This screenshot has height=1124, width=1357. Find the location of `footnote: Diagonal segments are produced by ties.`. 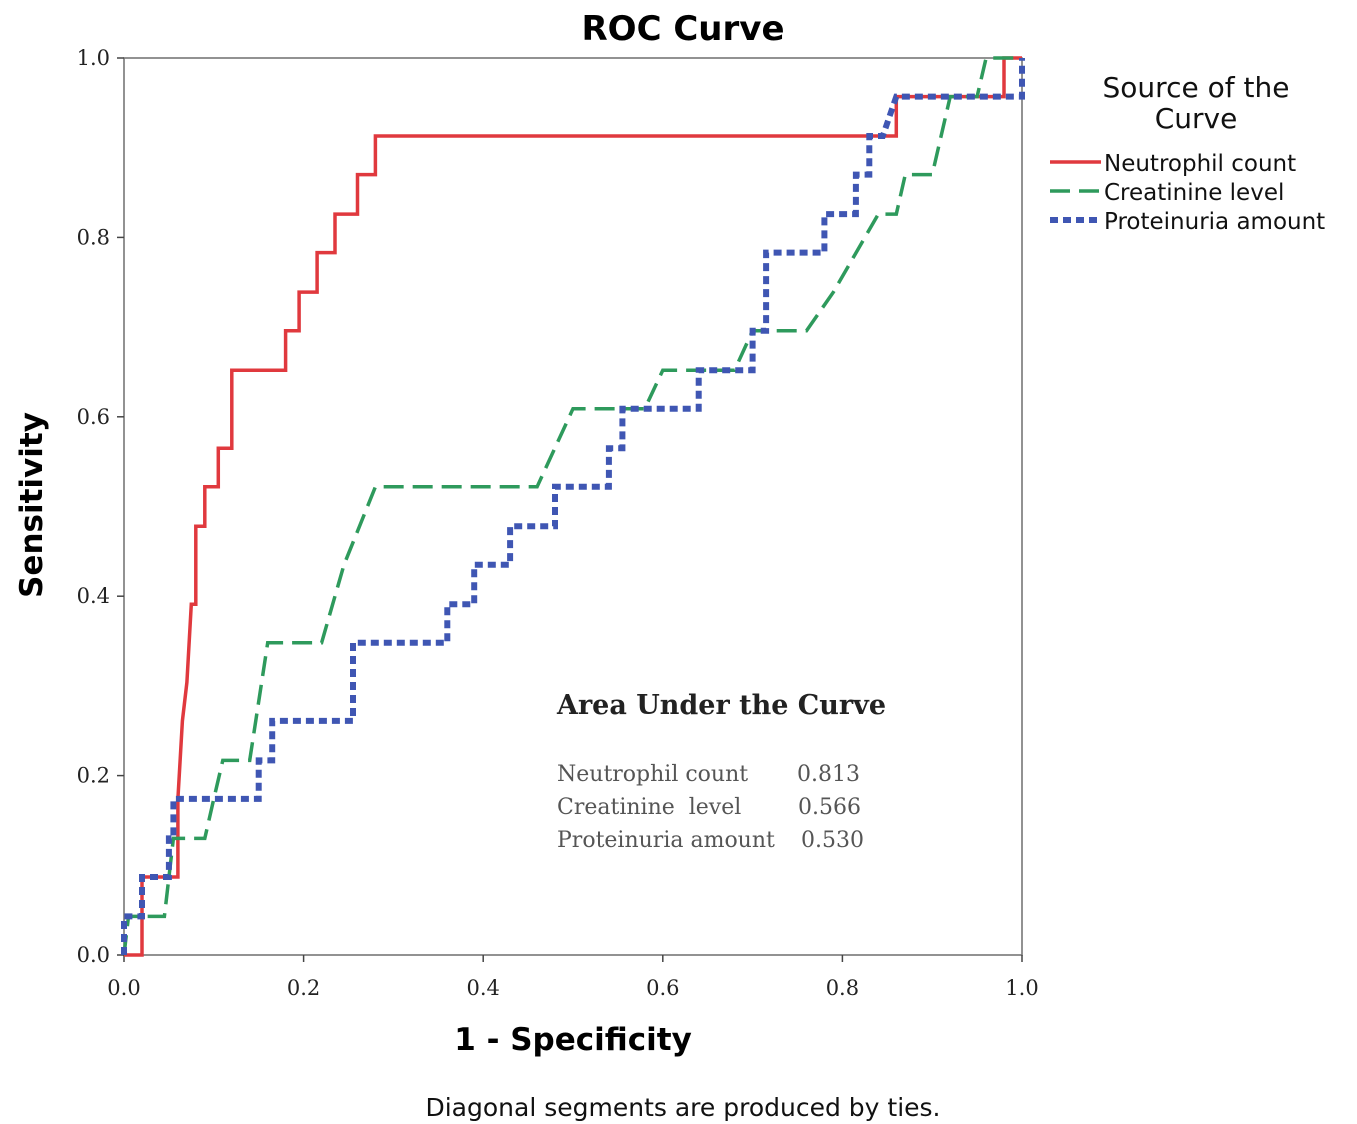

footnote: Diagonal segments are produced by ties. is located at coordinates (682, 1107).